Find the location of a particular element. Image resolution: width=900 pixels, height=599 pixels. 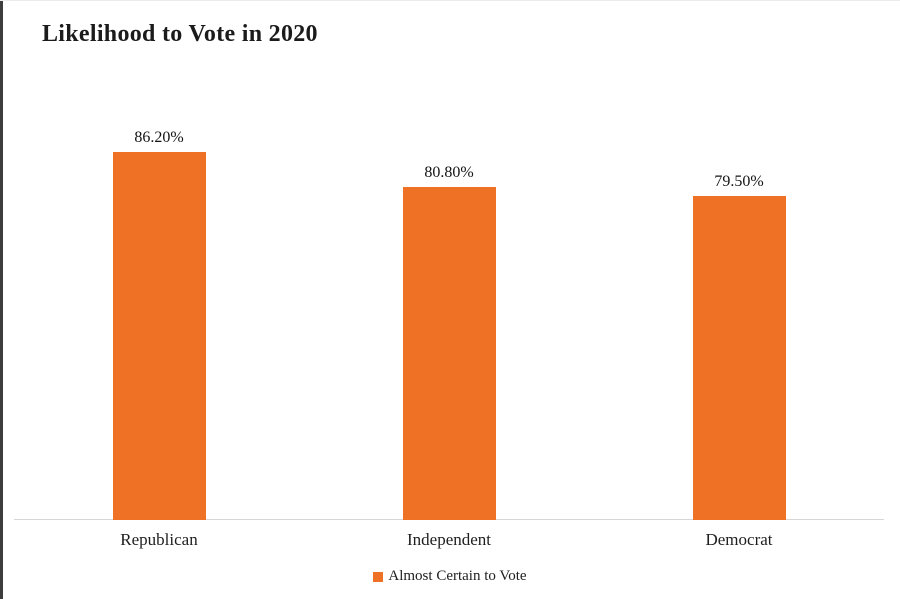

bar-republican: 86.20% is located at coordinates (159, 324).